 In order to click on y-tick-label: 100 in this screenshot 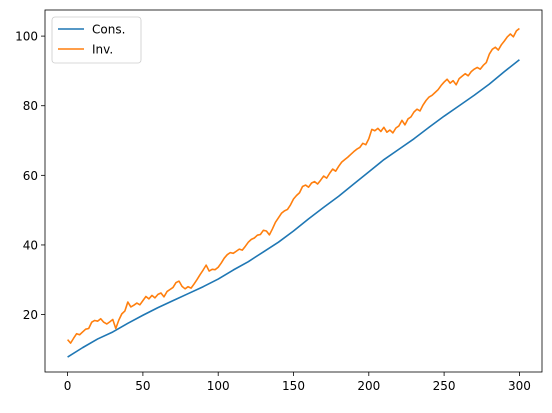, I will do `click(26, 37)`.